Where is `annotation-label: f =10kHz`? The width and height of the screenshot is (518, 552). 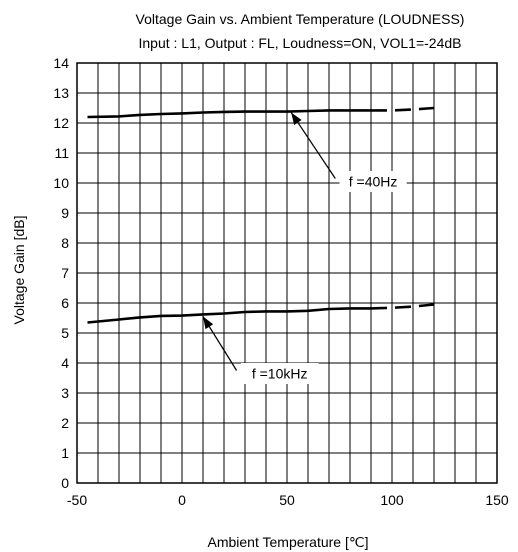 annotation-label: f =10kHz is located at coordinates (280, 374).